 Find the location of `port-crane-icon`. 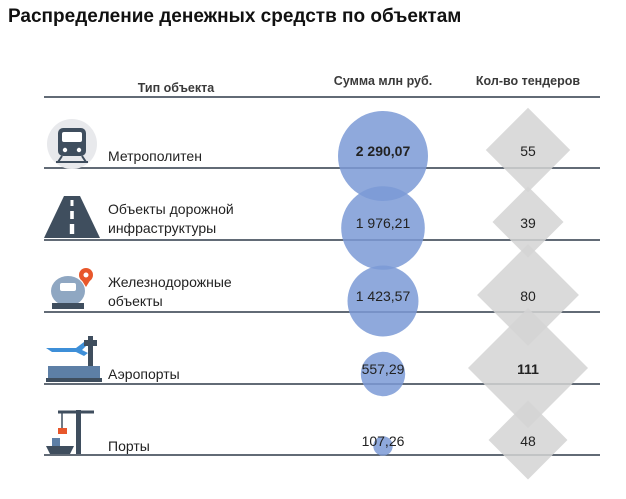

port-crane-icon is located at coordinates (70, 432).